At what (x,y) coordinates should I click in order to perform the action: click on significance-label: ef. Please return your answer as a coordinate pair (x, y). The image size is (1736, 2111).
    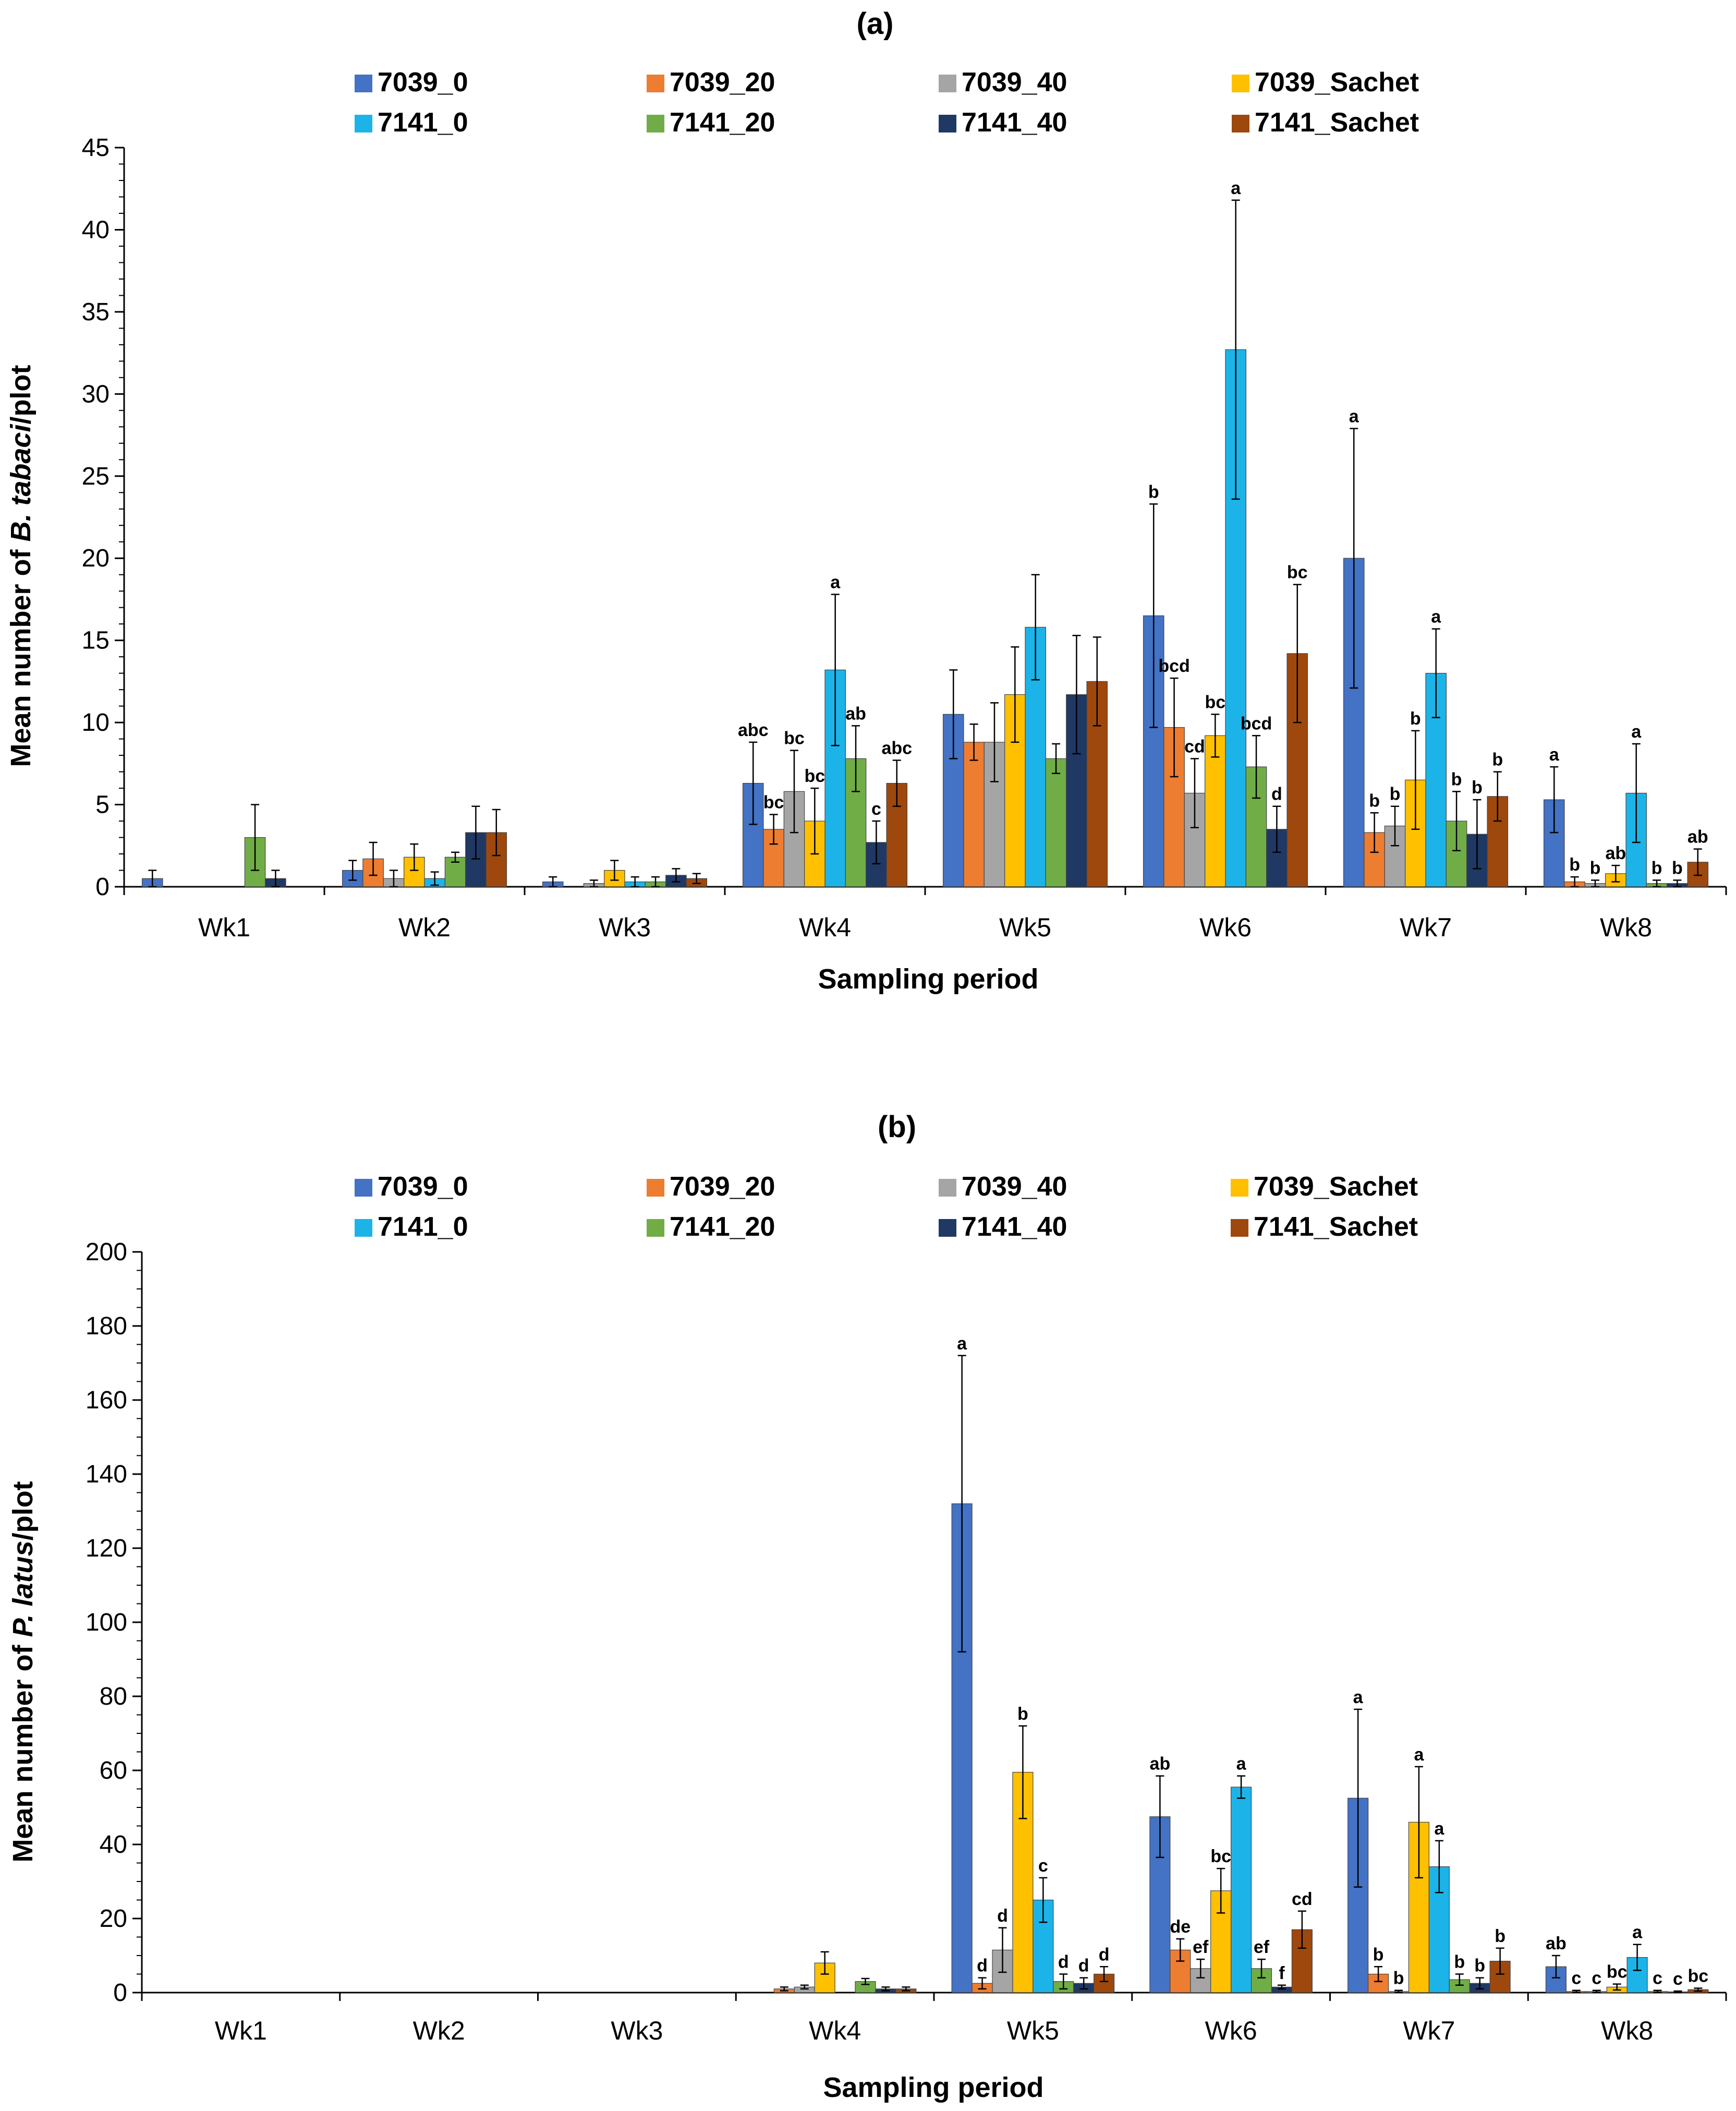
    Looking at the image, I should click on (1262, 1947).